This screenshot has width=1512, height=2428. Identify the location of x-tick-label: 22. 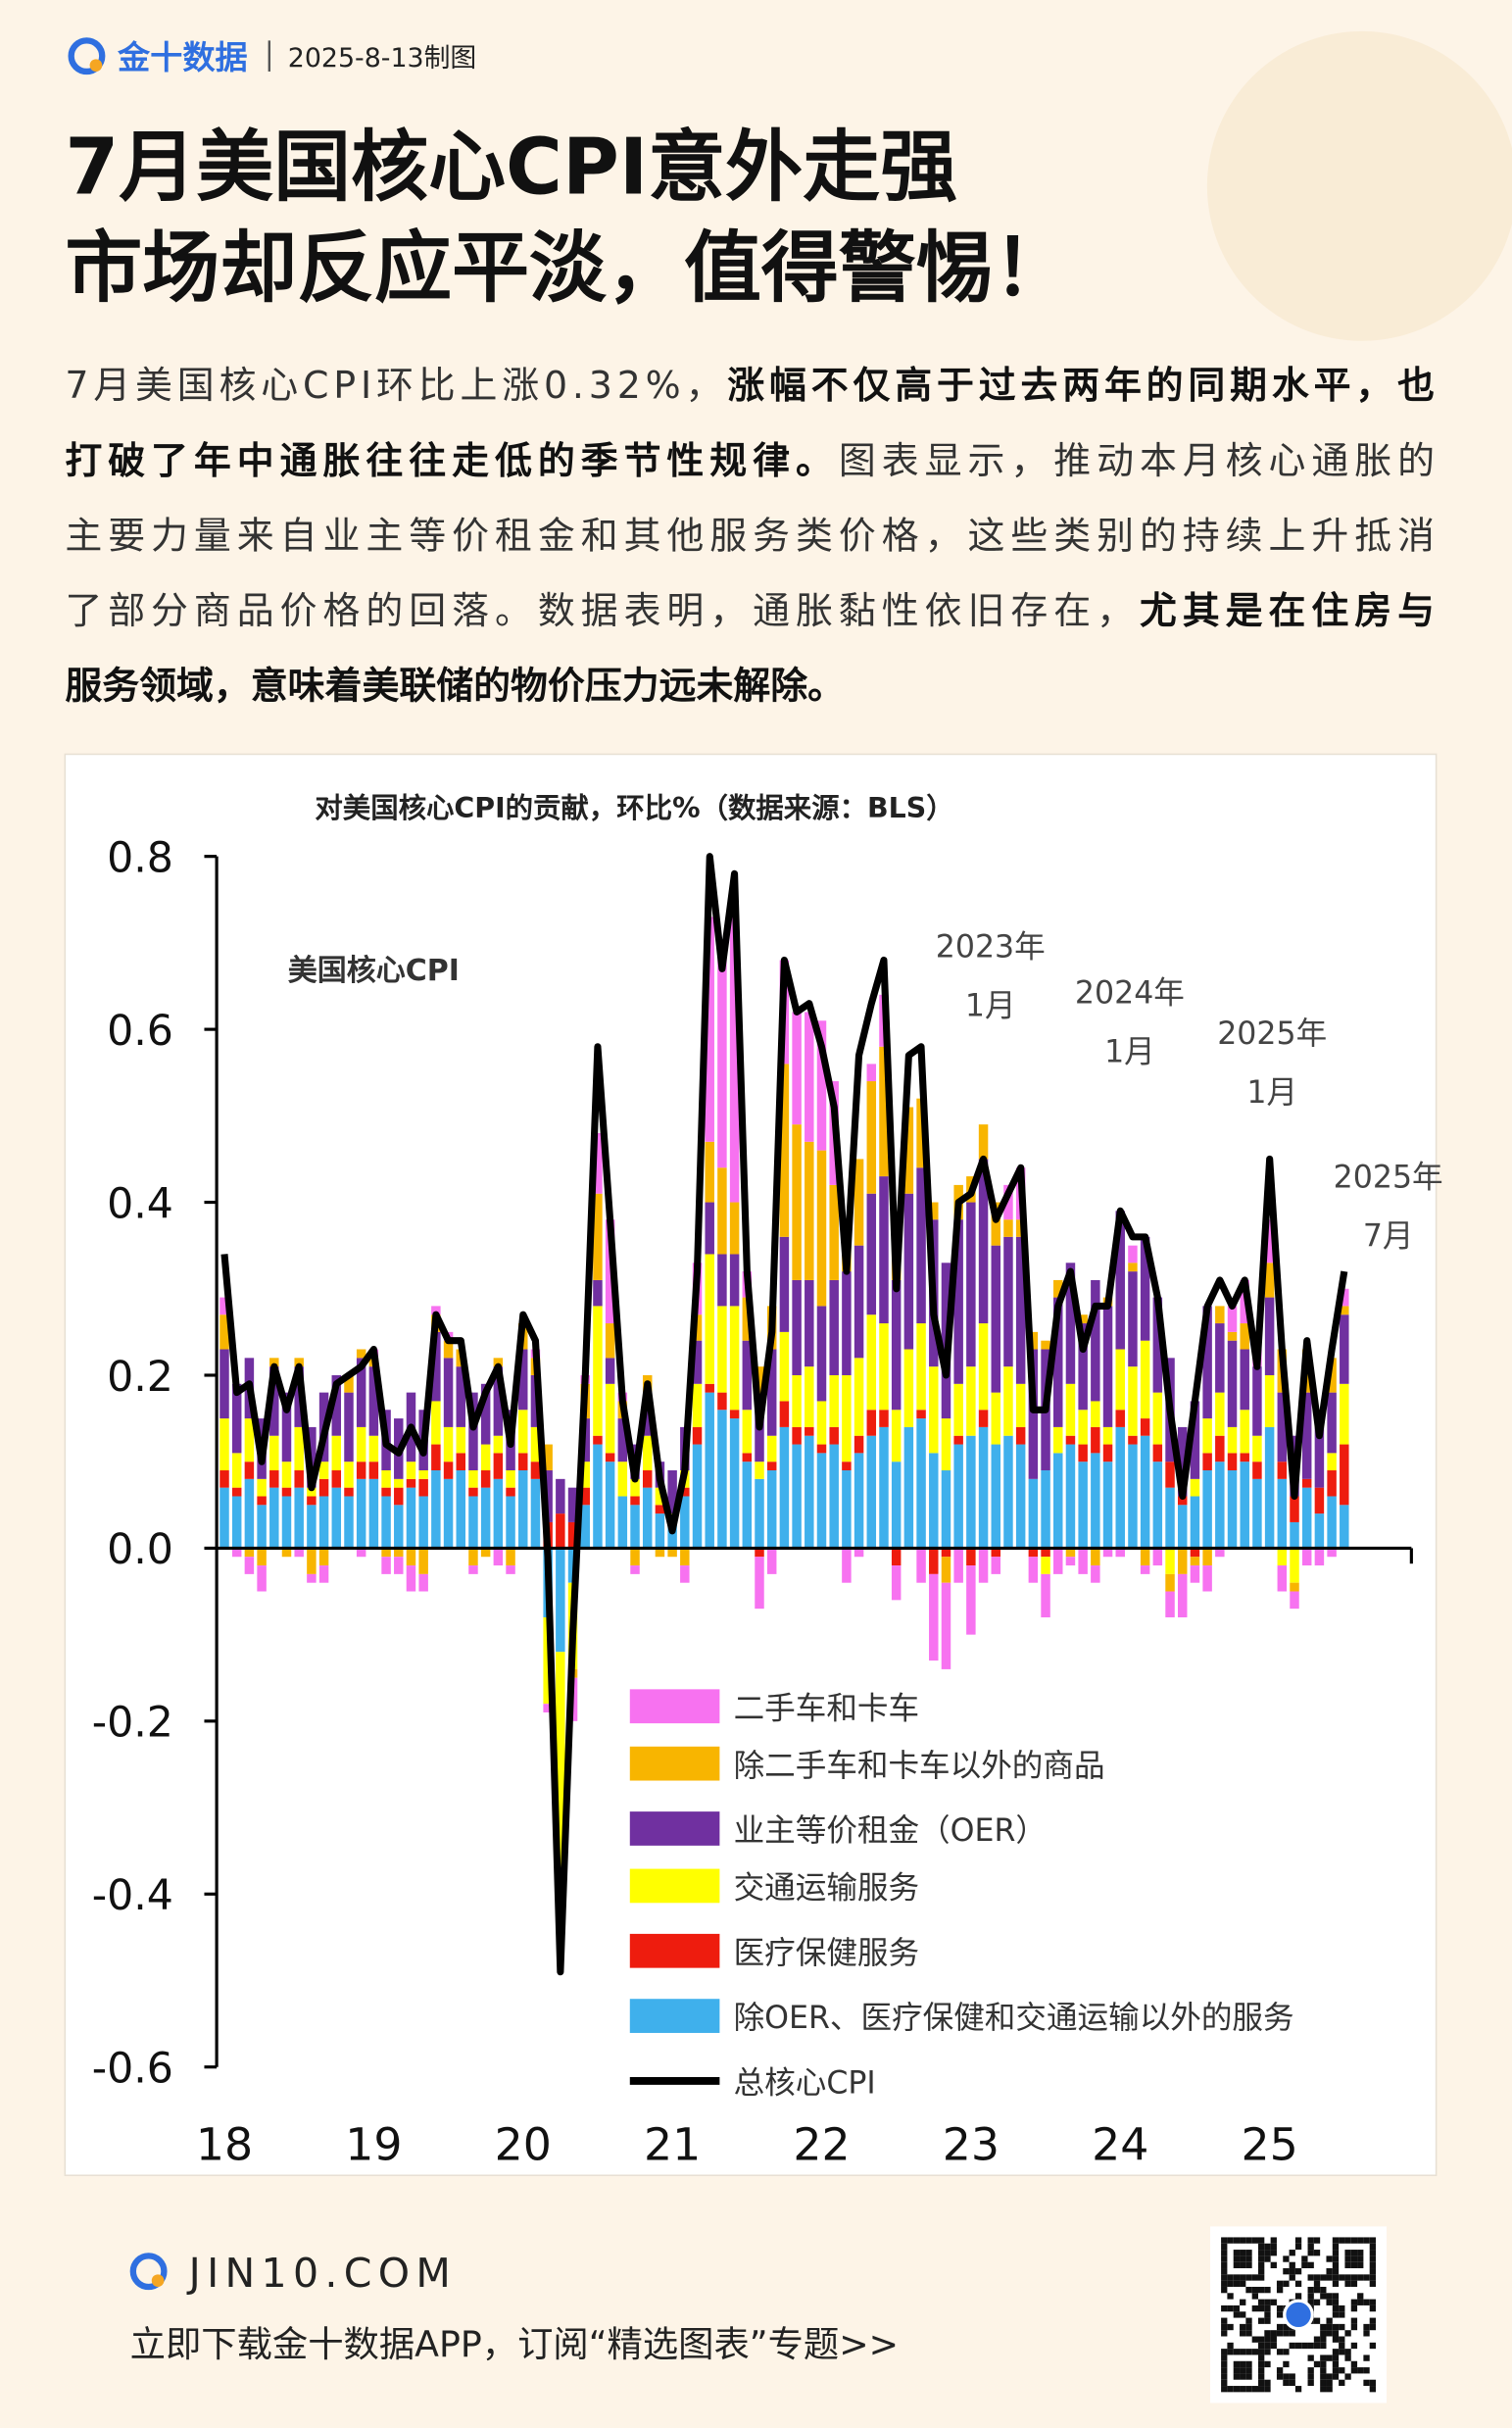
(821, 2143).